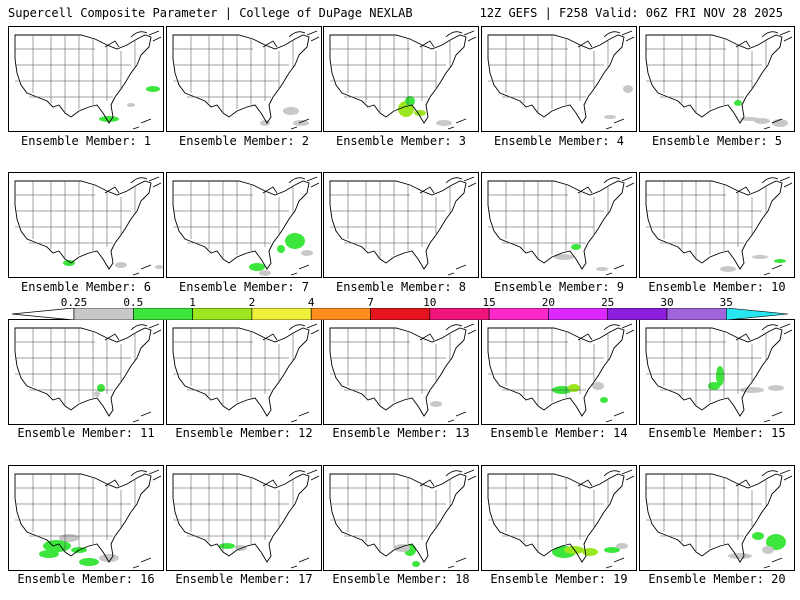  I want to click on member-caption: Ensemble Member: 14, so click(559, 433).